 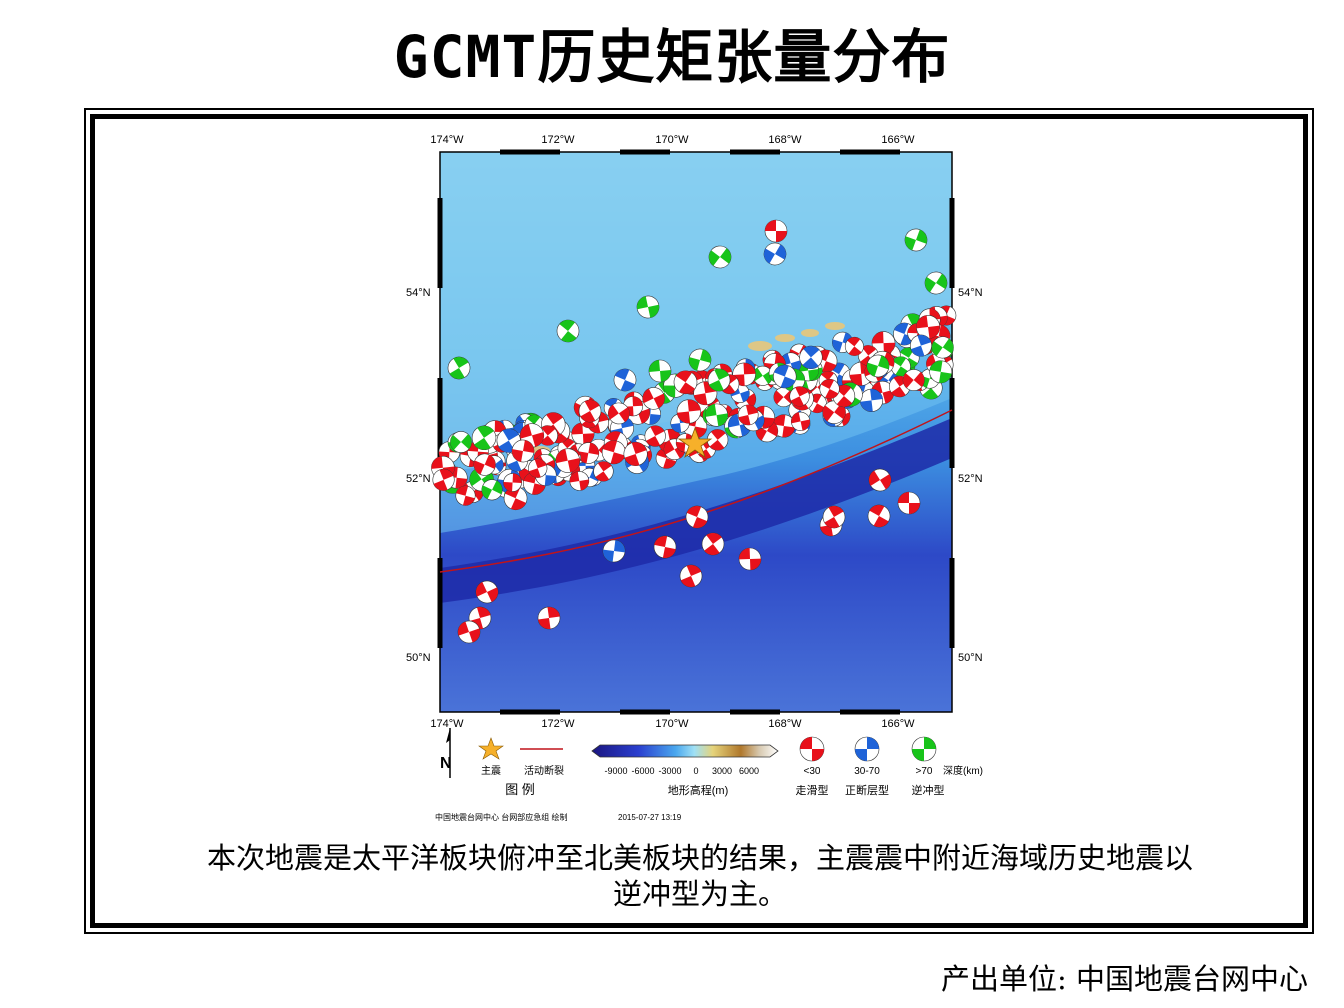 I want to click on active-fault-line, so click(x=696, y=491).